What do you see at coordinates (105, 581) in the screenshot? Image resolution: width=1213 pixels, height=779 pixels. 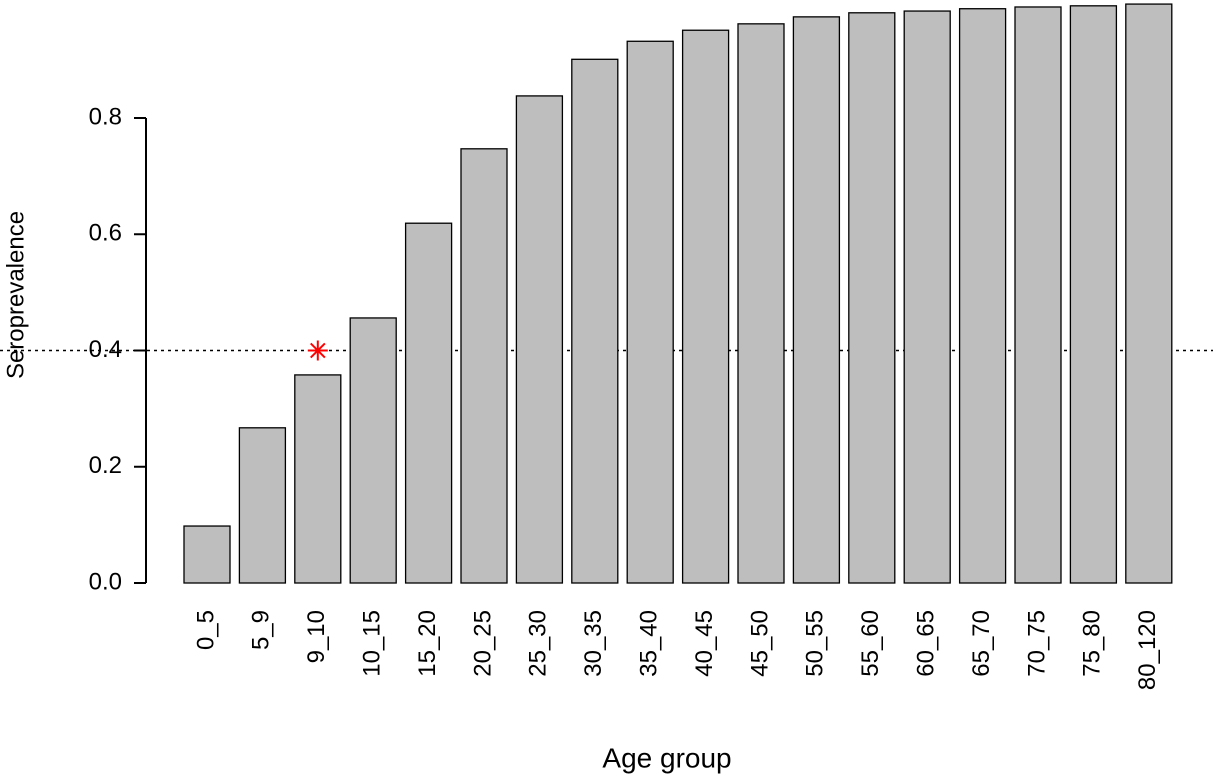 I see `y-tick-label: 0.0` at bounding box center [105, 581].